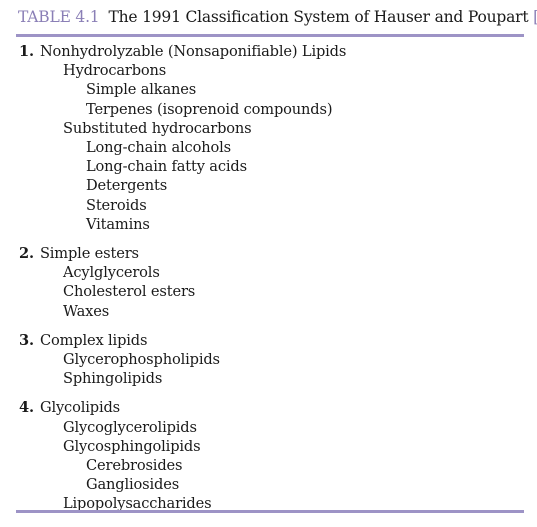 This screenshot has width=537, height=527. Describe the element at coordinates (166, 167) in the screenshot. I see `sub-subcategory-item: Long-chain fatty acids` at that location.